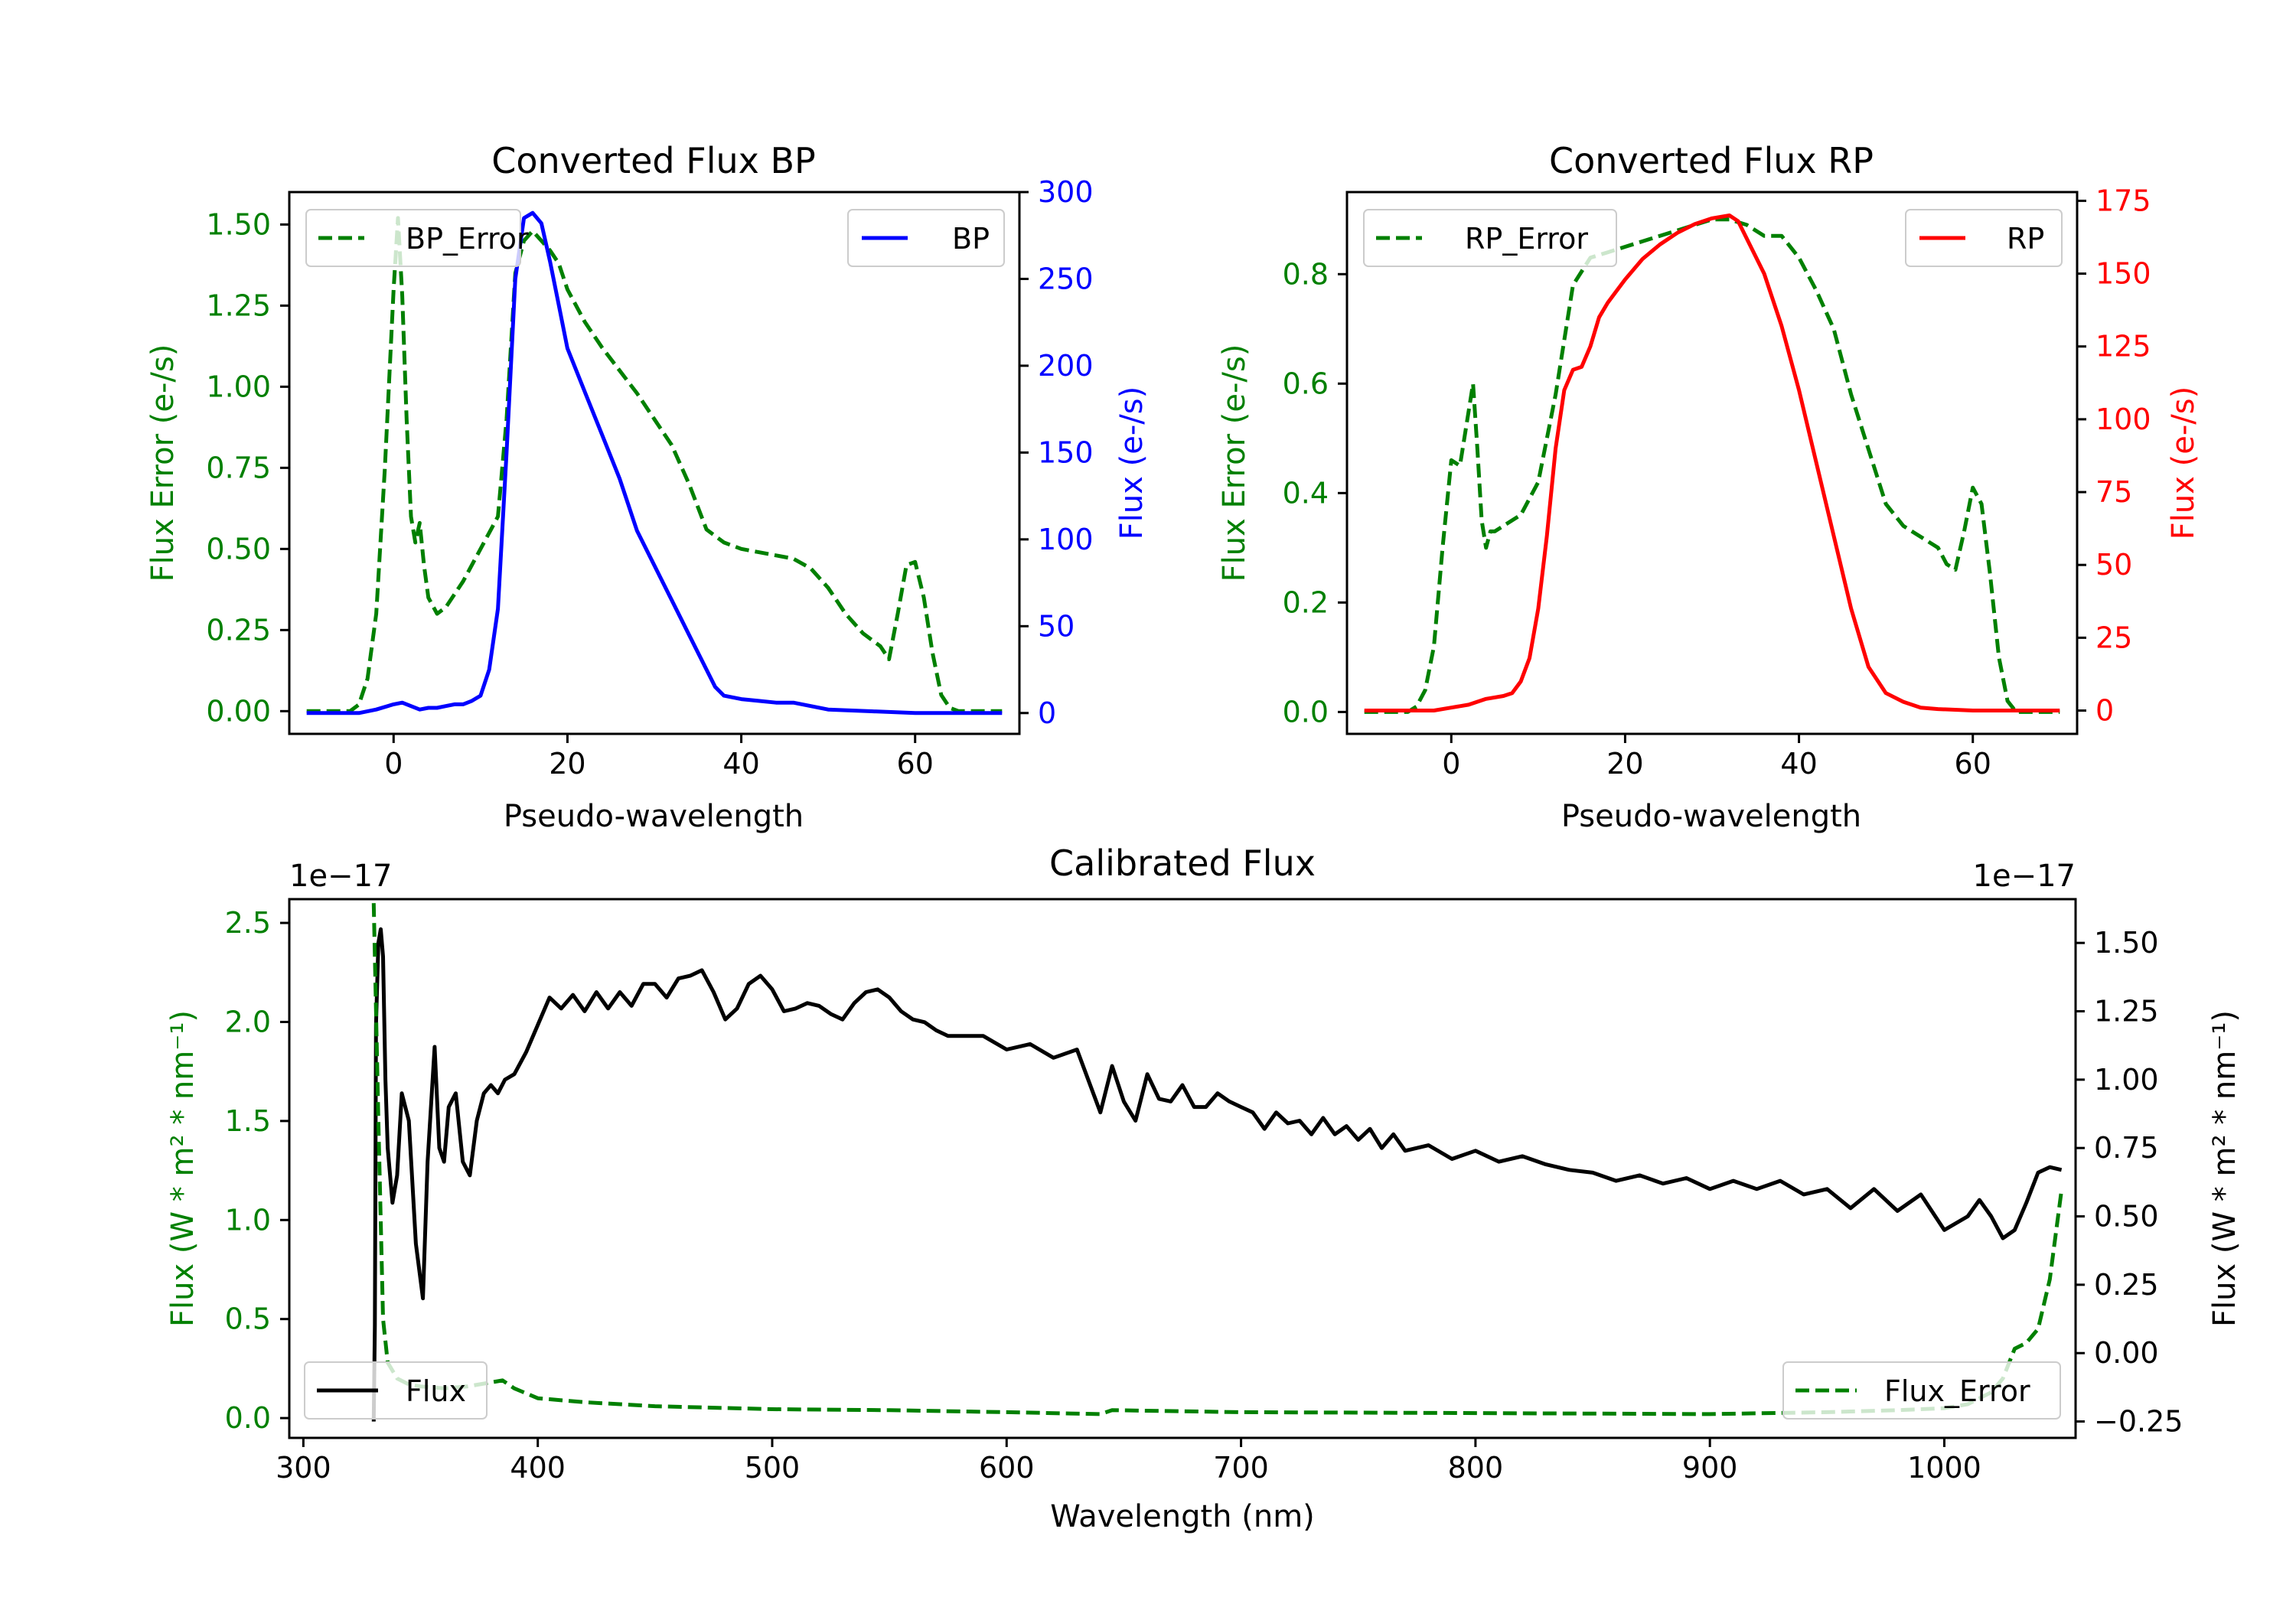 This screenshot has height=1607, width=2296. What do you see at coordinates (1066, 539) in the screenshot?
I see `bp-right-y-tick-label: 100` at bounding box center [1066, 539].